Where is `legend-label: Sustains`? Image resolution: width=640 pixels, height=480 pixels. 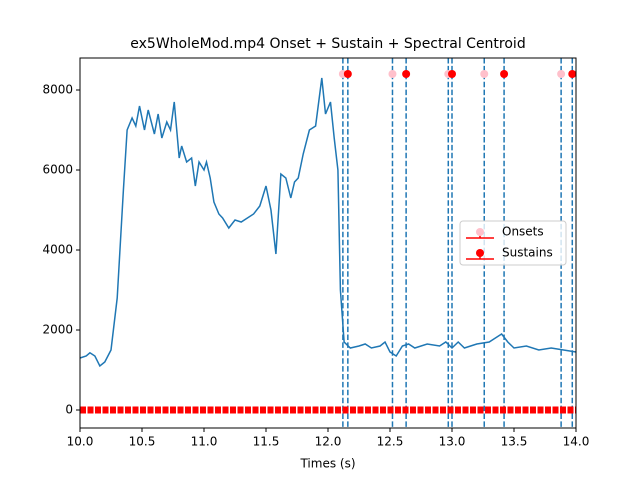 legend-label: Sustains is located at coordinates (527, 253).